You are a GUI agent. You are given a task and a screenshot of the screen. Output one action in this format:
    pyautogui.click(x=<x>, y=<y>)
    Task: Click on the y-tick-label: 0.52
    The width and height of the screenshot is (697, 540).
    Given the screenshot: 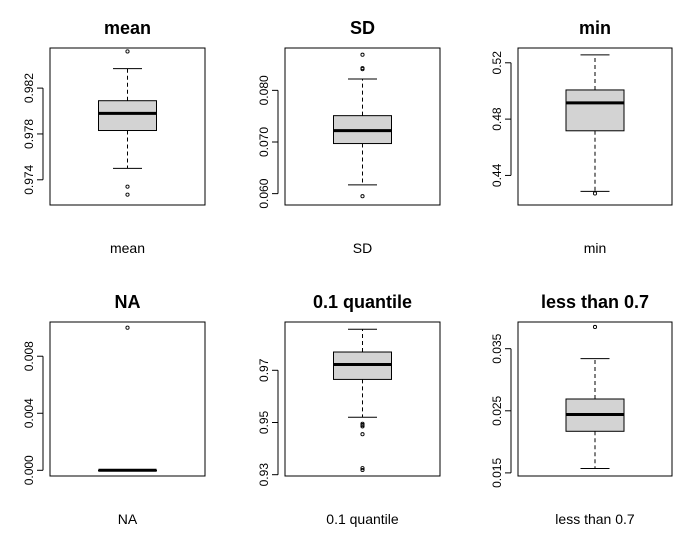 What is the action you would take?
    pyautogui.click(x=497, y=63)
    